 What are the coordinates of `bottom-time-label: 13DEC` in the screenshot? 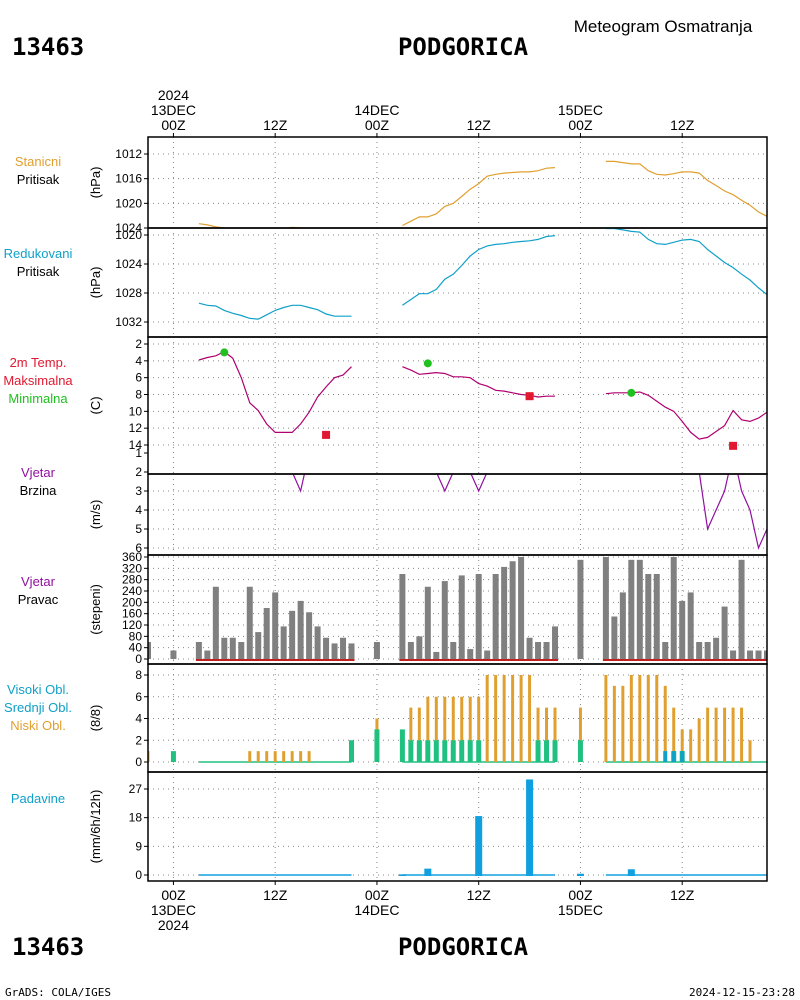 It's located at (173, 910).